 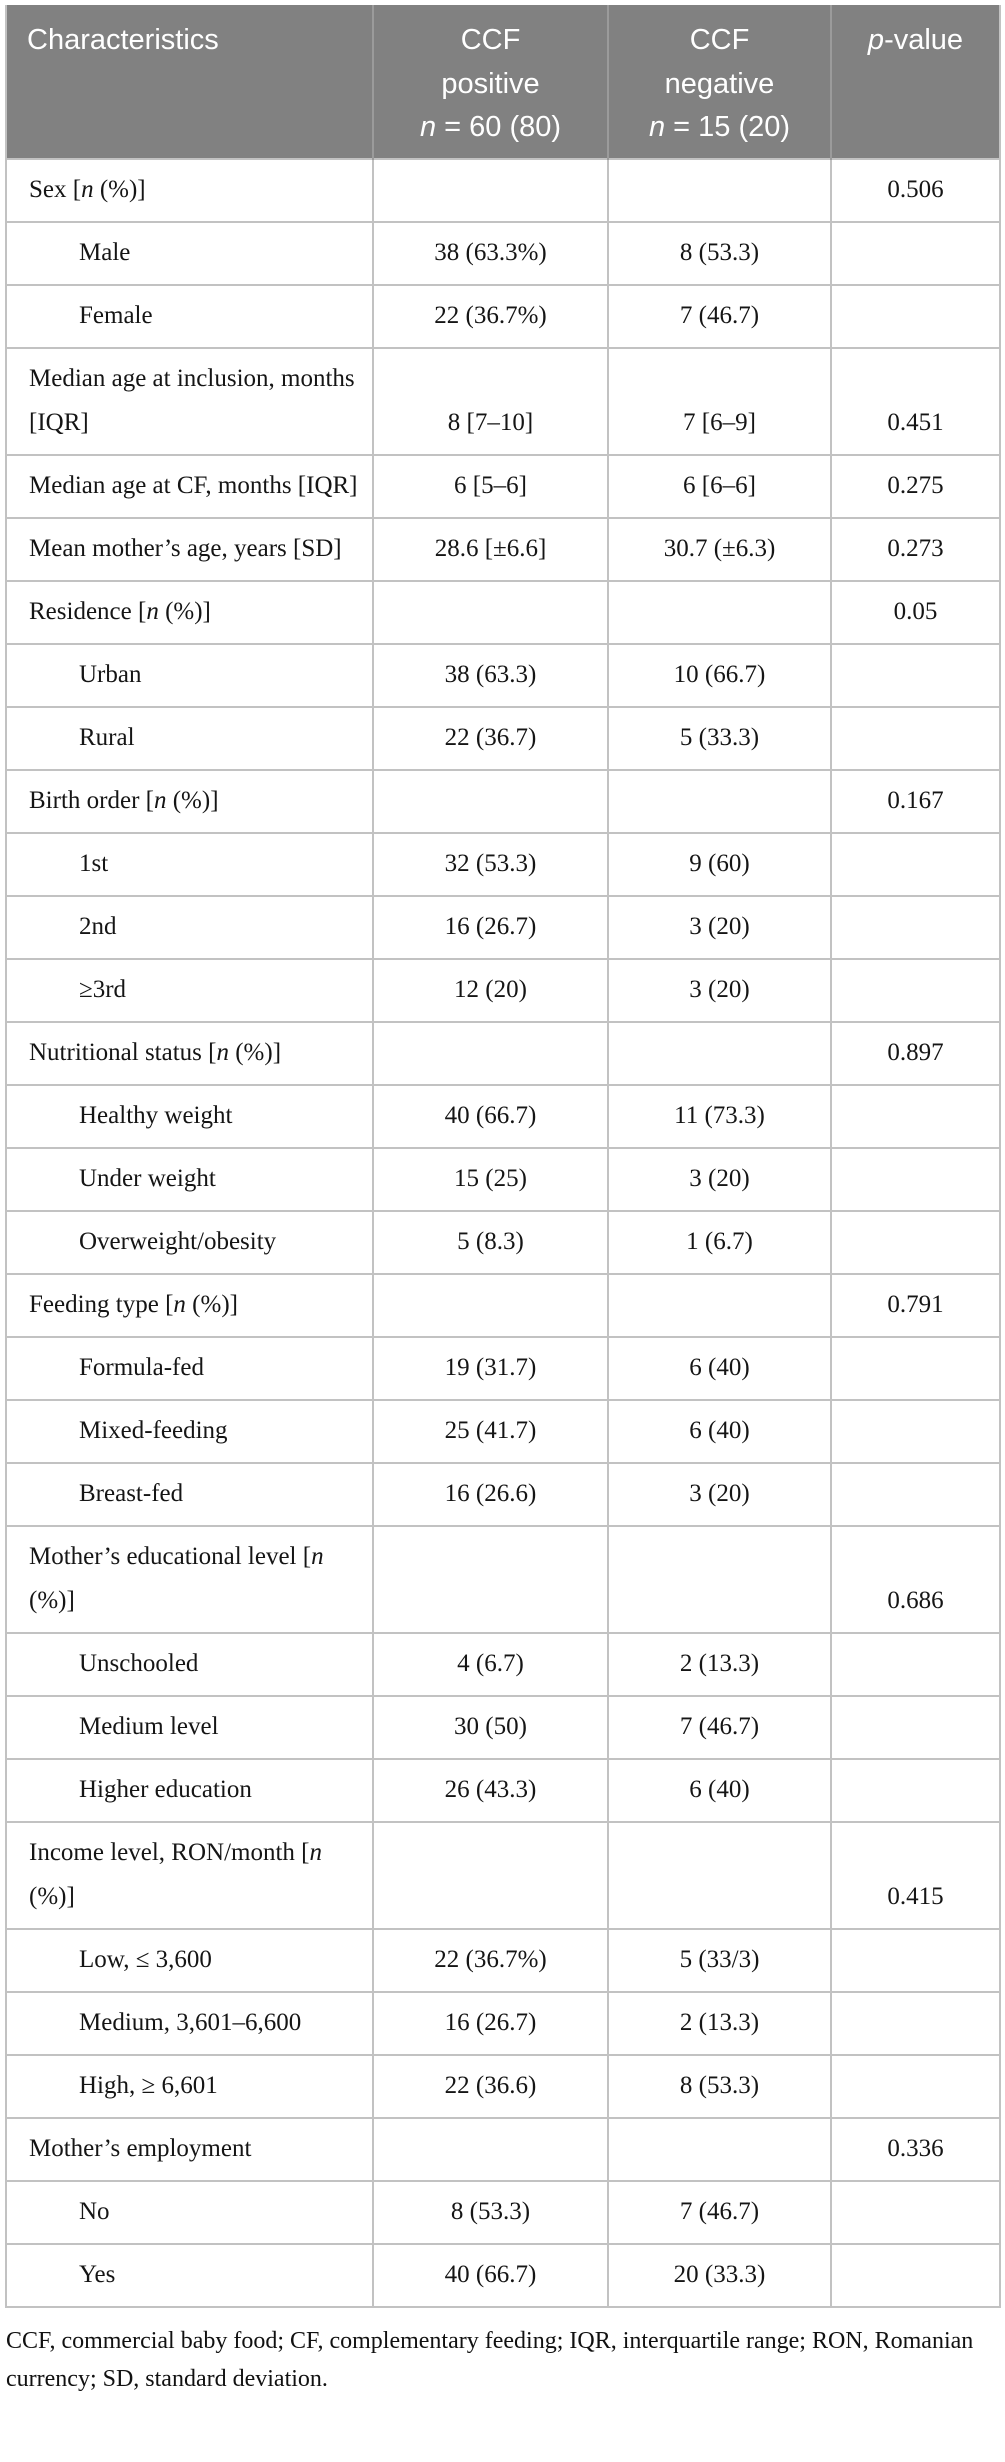 What do you see at coordinates (503, 2212) in the screenshot?
I see `table-row: No 8 (53.3) 7 (46.7)` at bounding box center [503, 2212].